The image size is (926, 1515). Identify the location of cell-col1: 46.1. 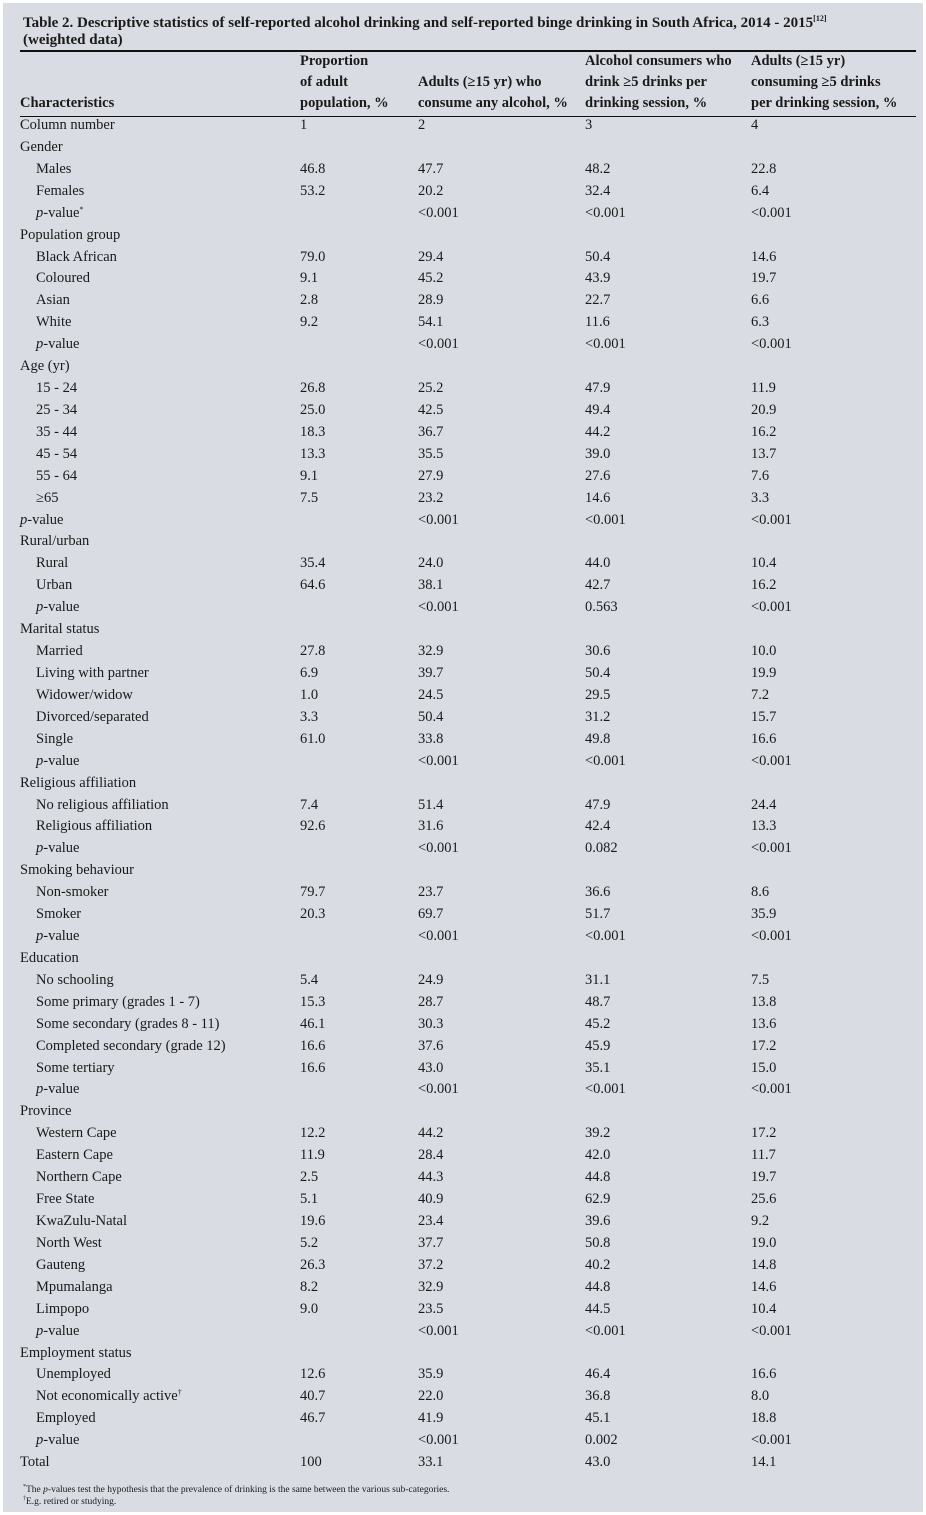
(313, 1023).